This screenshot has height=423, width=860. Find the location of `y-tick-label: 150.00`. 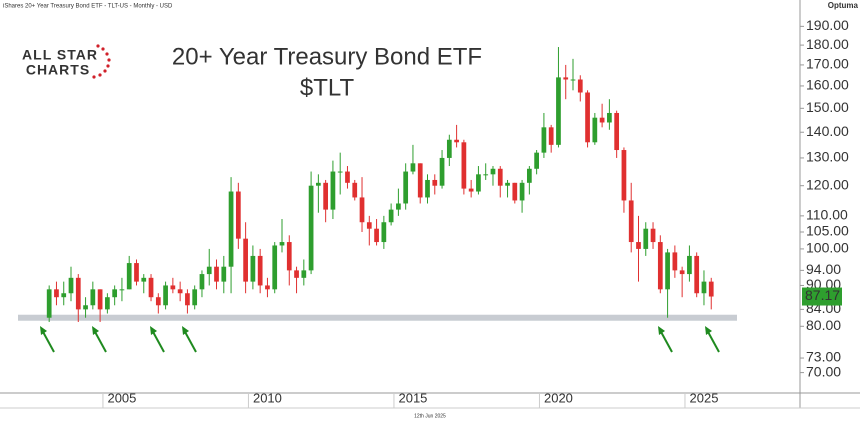

y-tick-label: 150.00 is located at coordinates (827, 107).